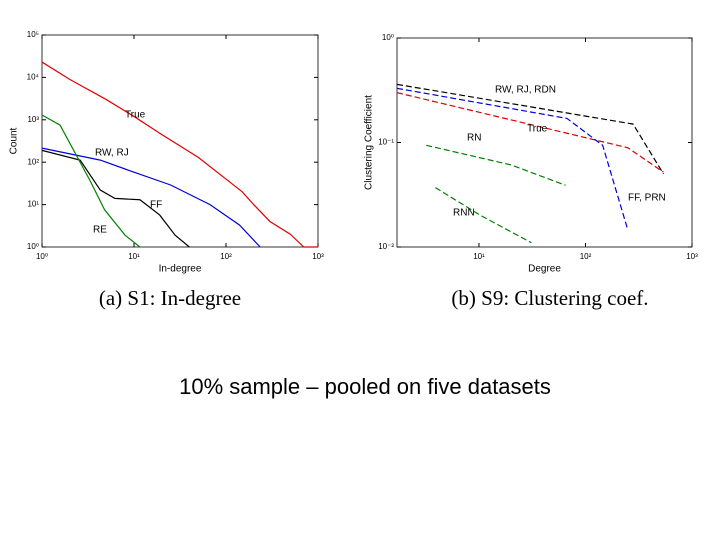 This screenshot has width=720, height=545. What do you see at coordinates (544, 269) in the screenshot?
I see `x-axis-label: Degree` at bounding box center [544, 269].